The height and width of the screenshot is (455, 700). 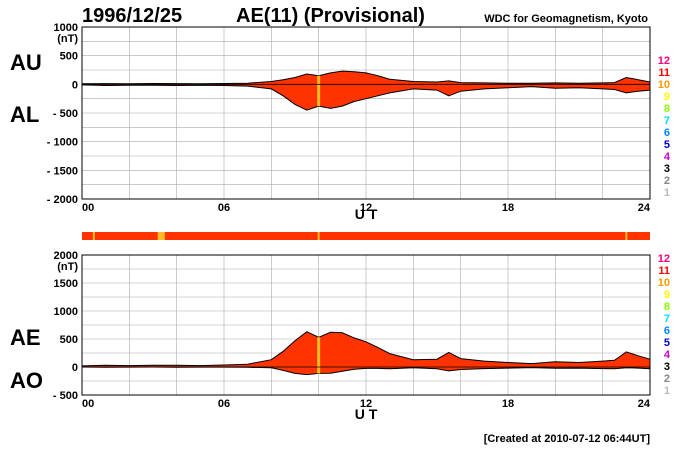 What do you see at coordinates (366, 97) in the screenshot?
I see `series-line-al` at bounding box center [366, 97].